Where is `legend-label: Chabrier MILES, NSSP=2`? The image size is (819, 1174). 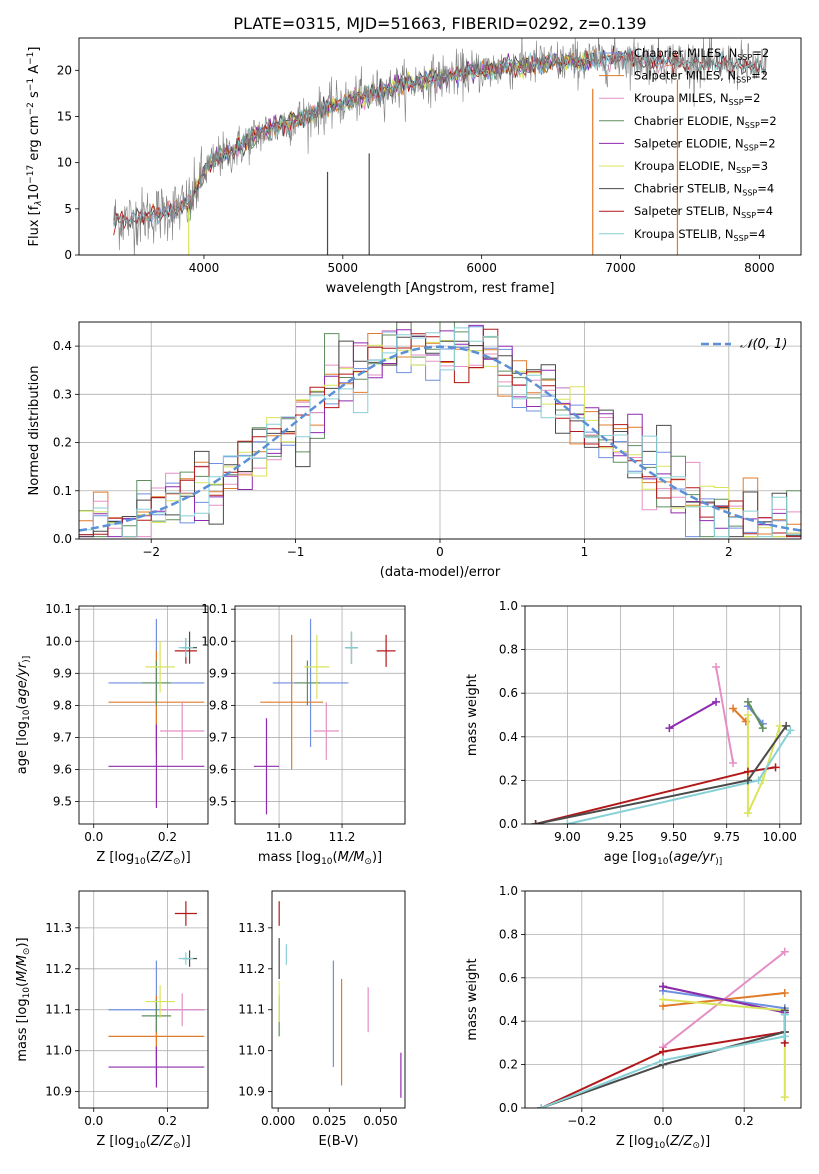
legend-label: Chabrier MILES, NSSP=2 is located at coordinates (701, 54).